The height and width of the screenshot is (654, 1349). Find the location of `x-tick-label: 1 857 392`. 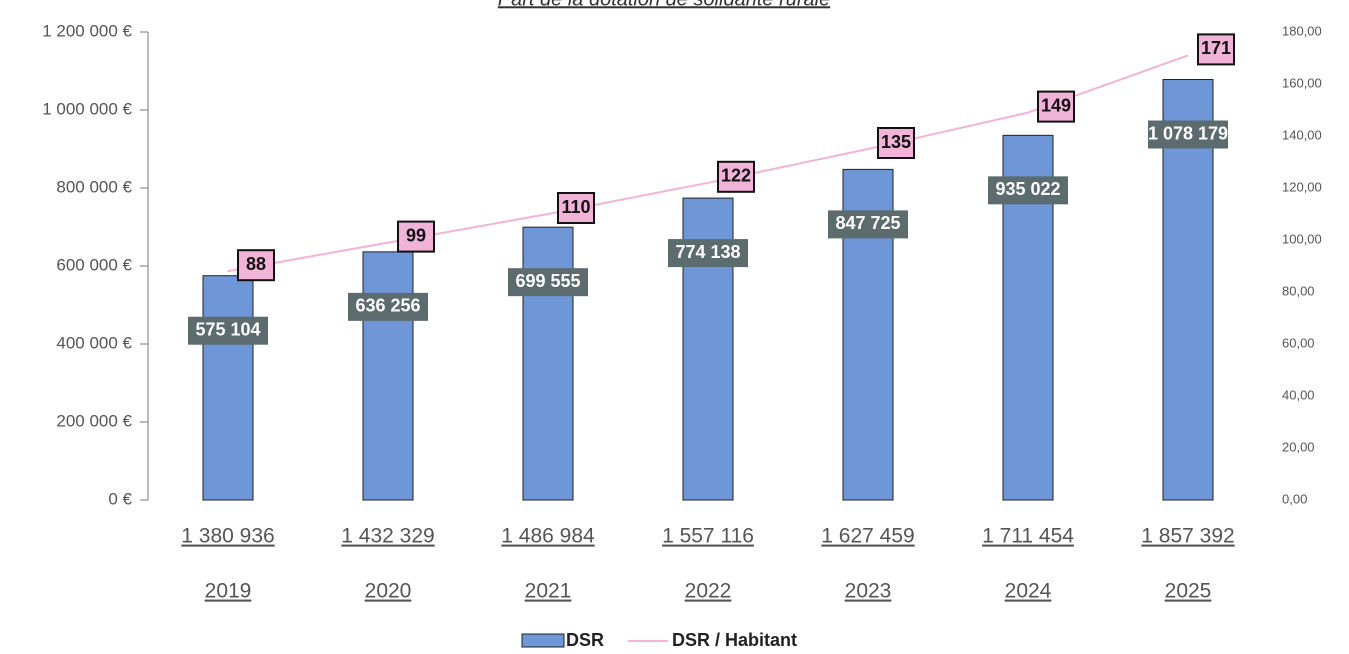

x-tick-label: 1 857 392 is located at coordinates (1187, 536).